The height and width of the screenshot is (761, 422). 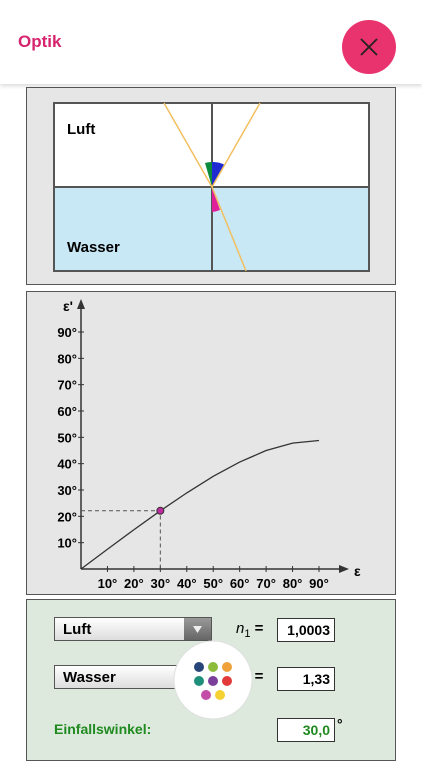 I want to click on n2-input: 1,33, so click(x=306, y=679).